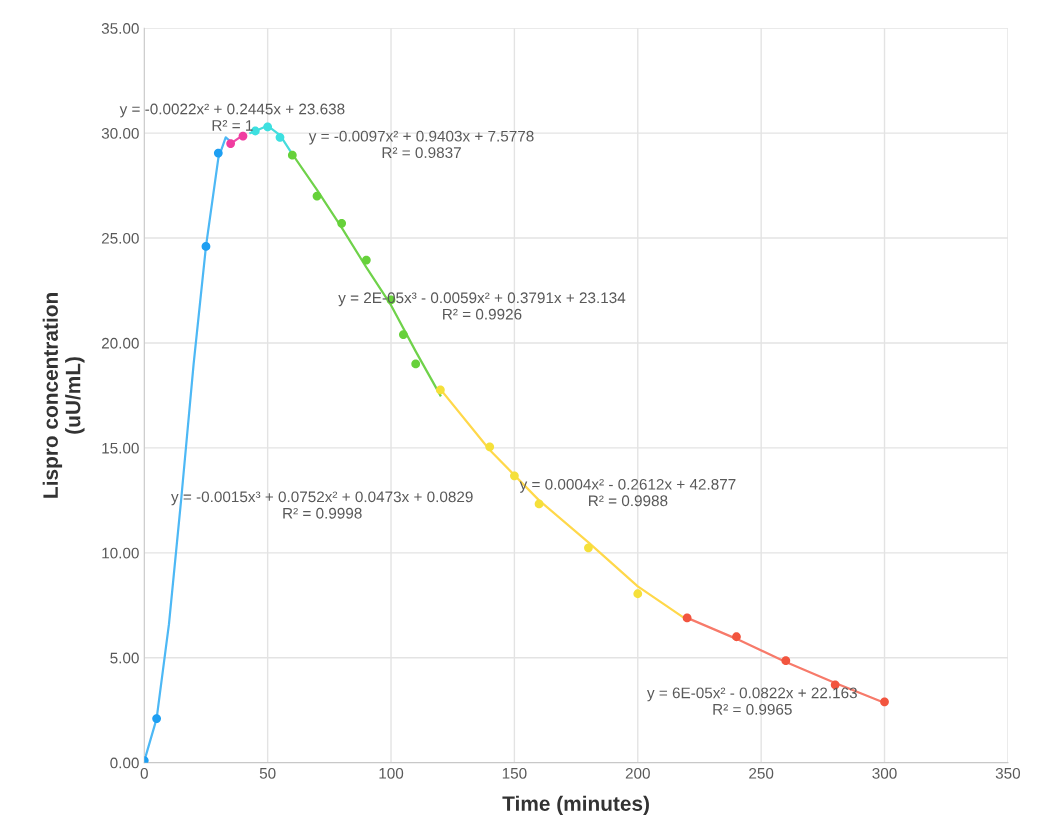  What do you see at coordinates (752, 701) in the screenshot?
I see `annotation: y = 6E-05x² - 0.0822x + 22.163 R² = 0.9965` at bounding box center [752, 701].